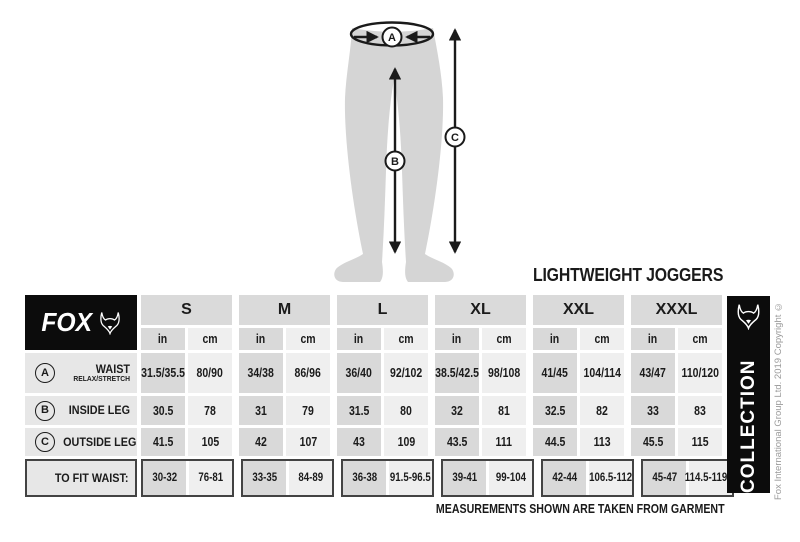 This screenshot has width=800, height=542. What do you see at coordinates (653, 373) in the screenshot?
I see `table-cell: 43/47` at bounding box center [653, 373].